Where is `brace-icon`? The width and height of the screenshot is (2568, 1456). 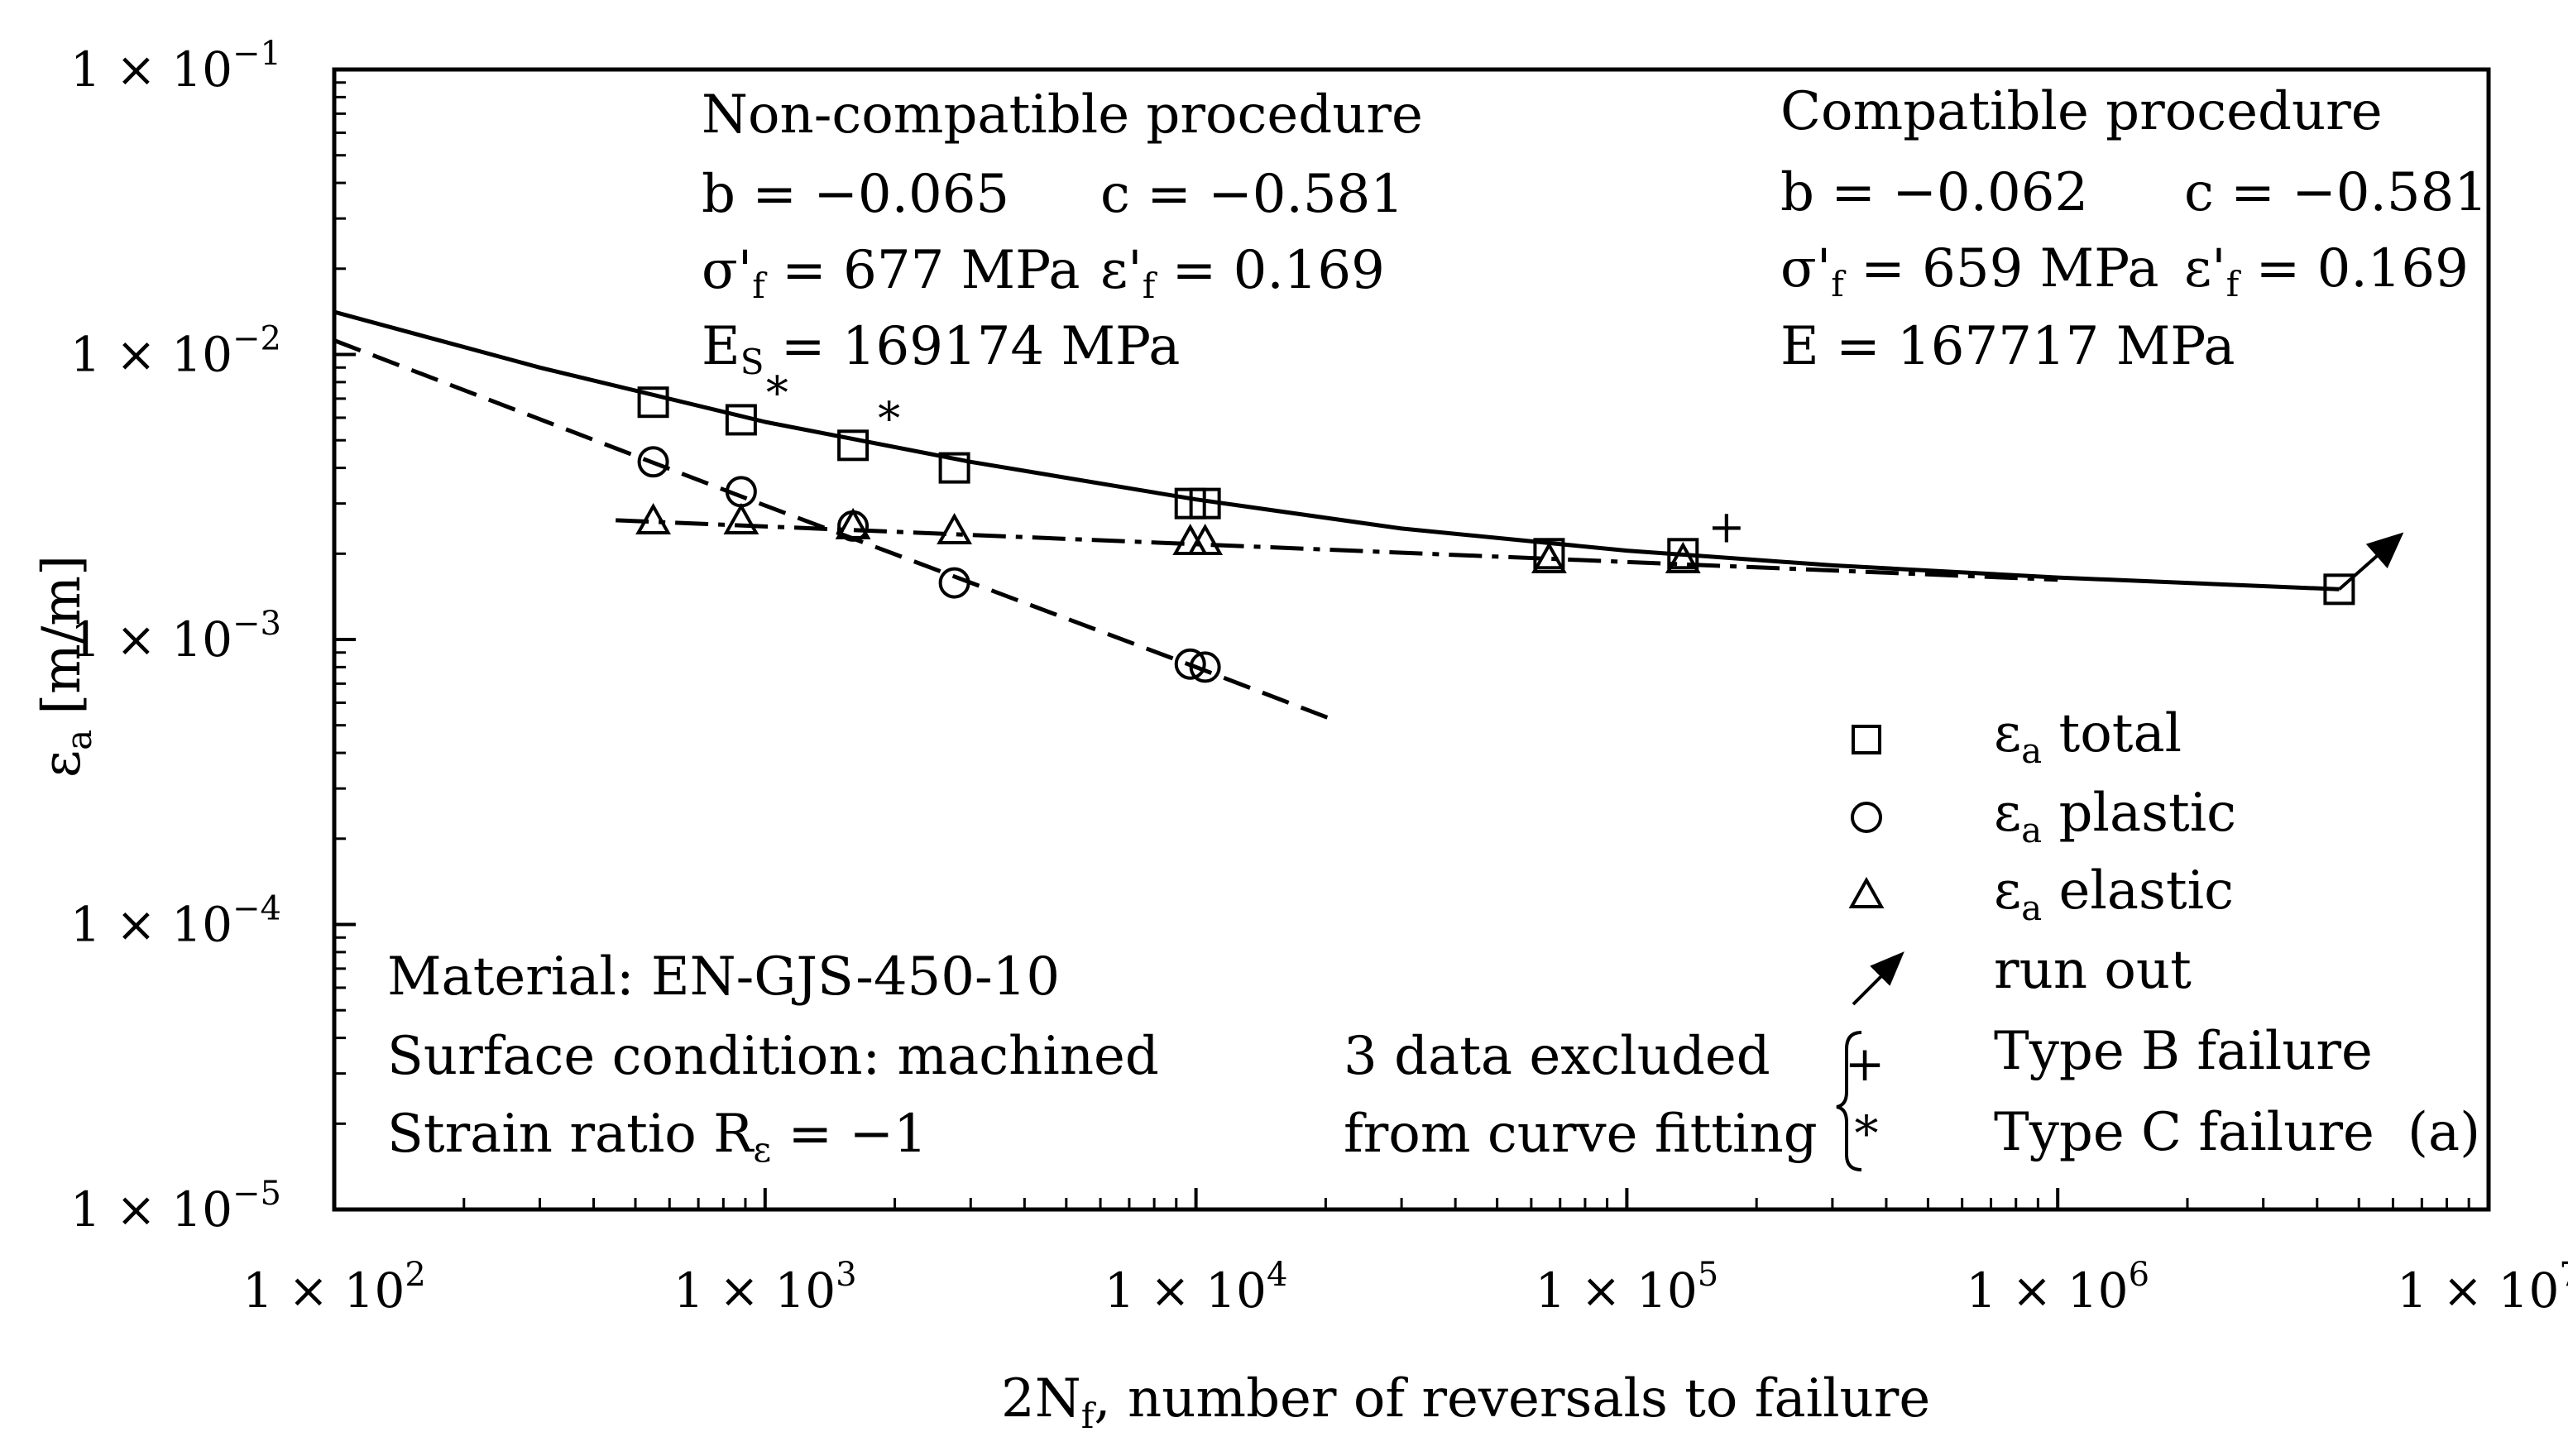
brace-icon is located at coordinates (1849, 1101).